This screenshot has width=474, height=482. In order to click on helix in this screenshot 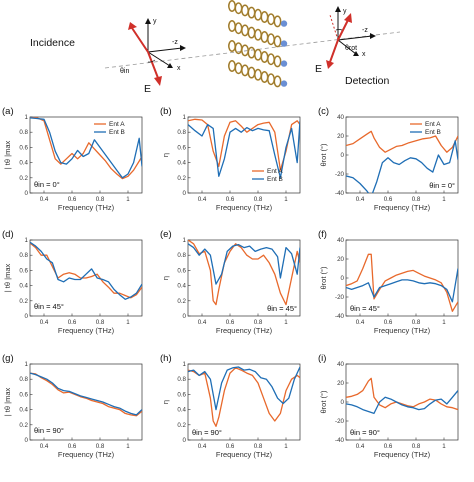, I will do `click(255, 53)`.